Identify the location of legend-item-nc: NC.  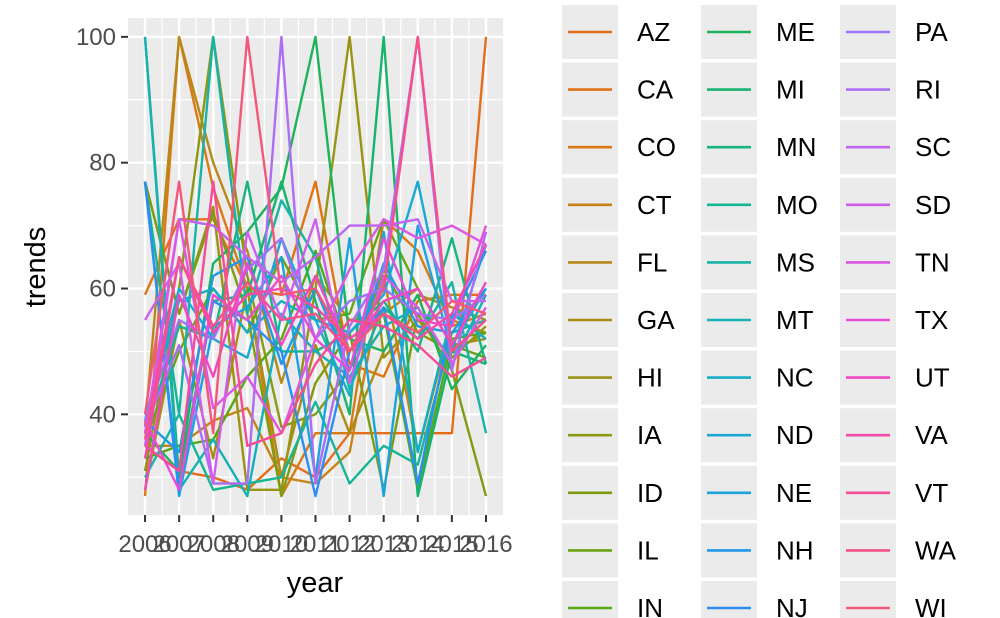
(757, 377).